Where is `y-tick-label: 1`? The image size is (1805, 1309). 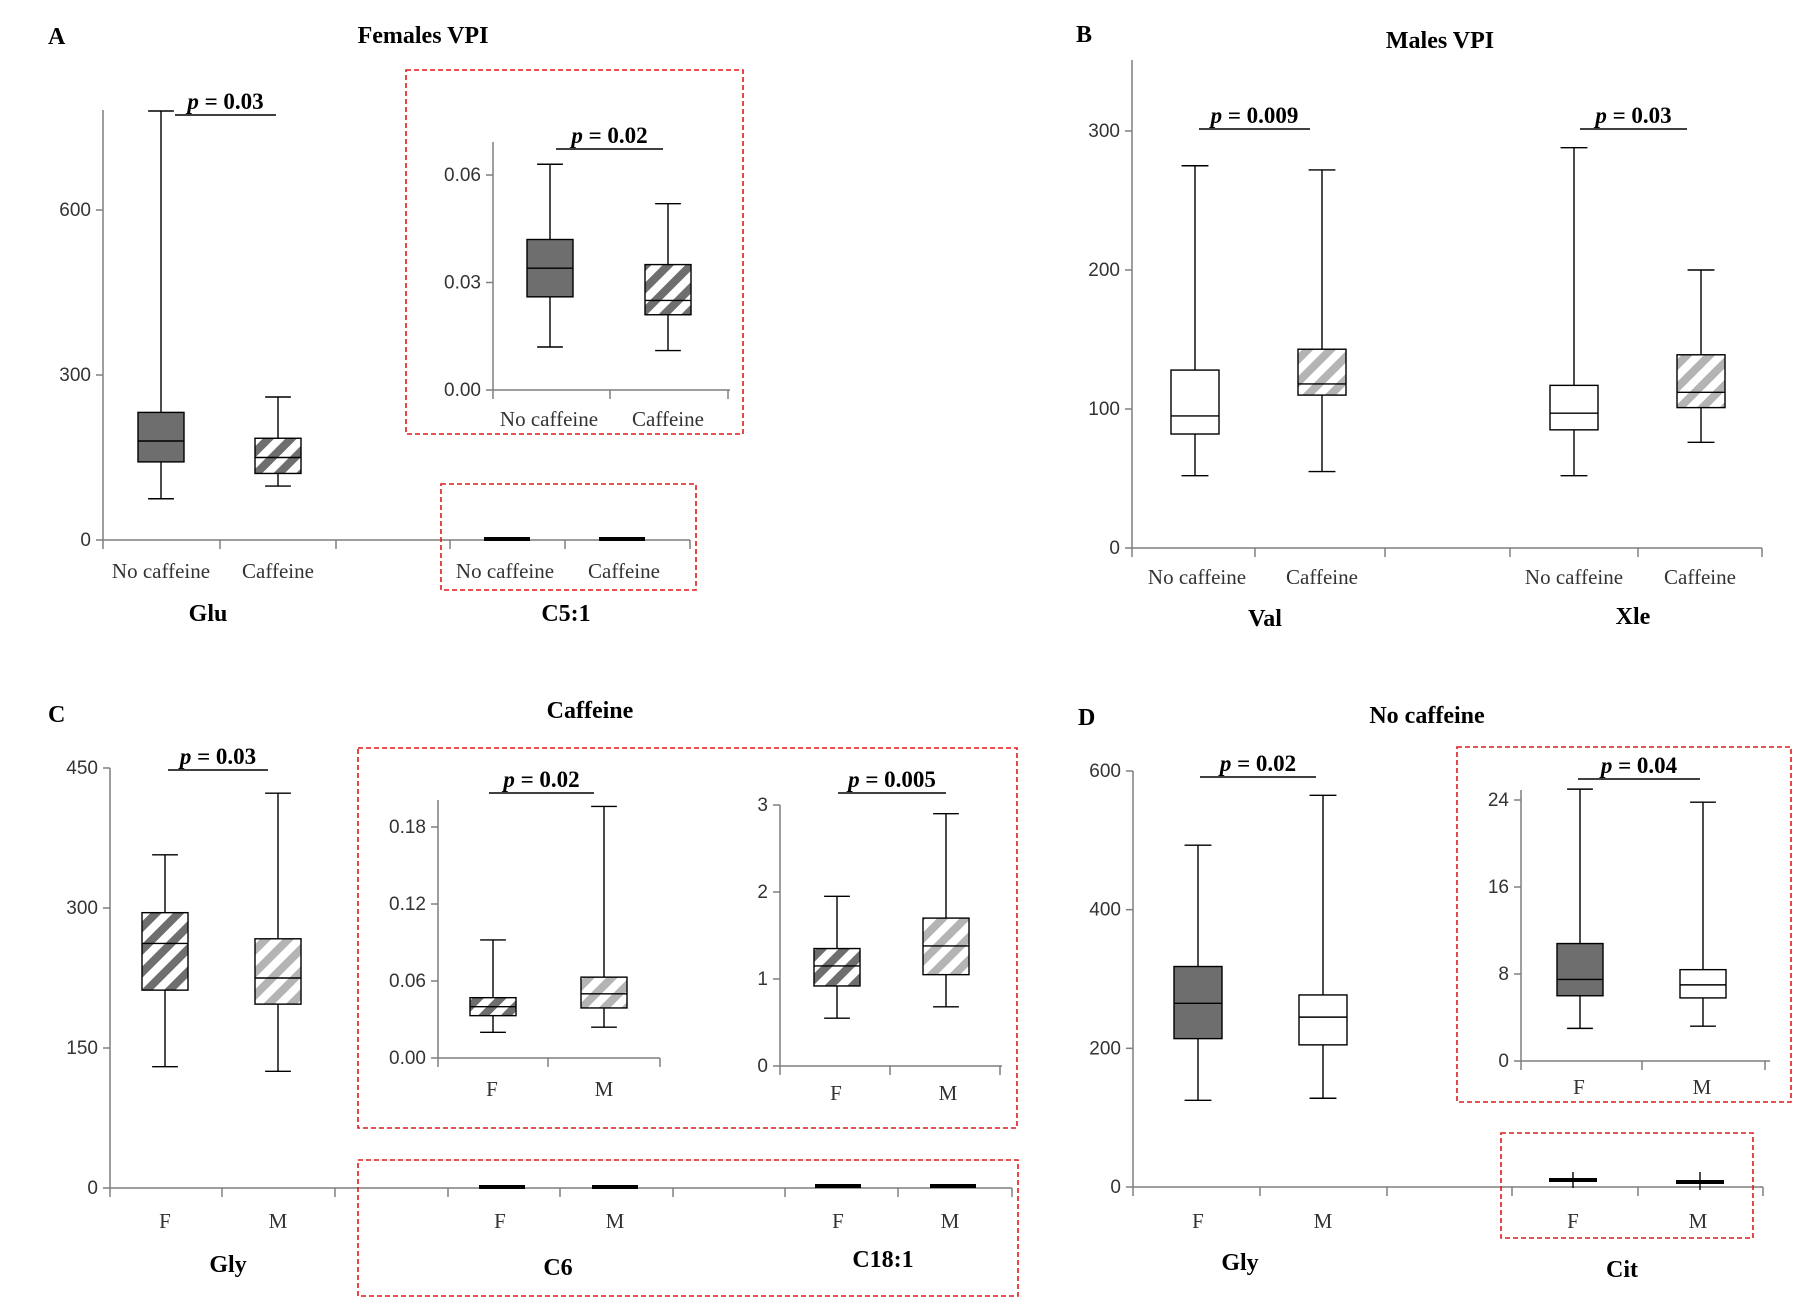 y-tick-label: 1 is located at coordinates (762, 979).